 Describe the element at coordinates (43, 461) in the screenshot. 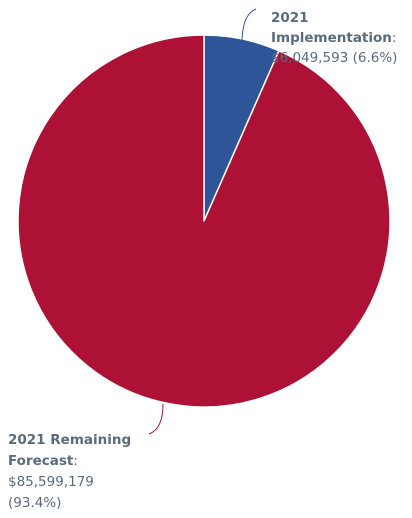

I see `data-label-remaining-name-line2: Forecast:` at that location.